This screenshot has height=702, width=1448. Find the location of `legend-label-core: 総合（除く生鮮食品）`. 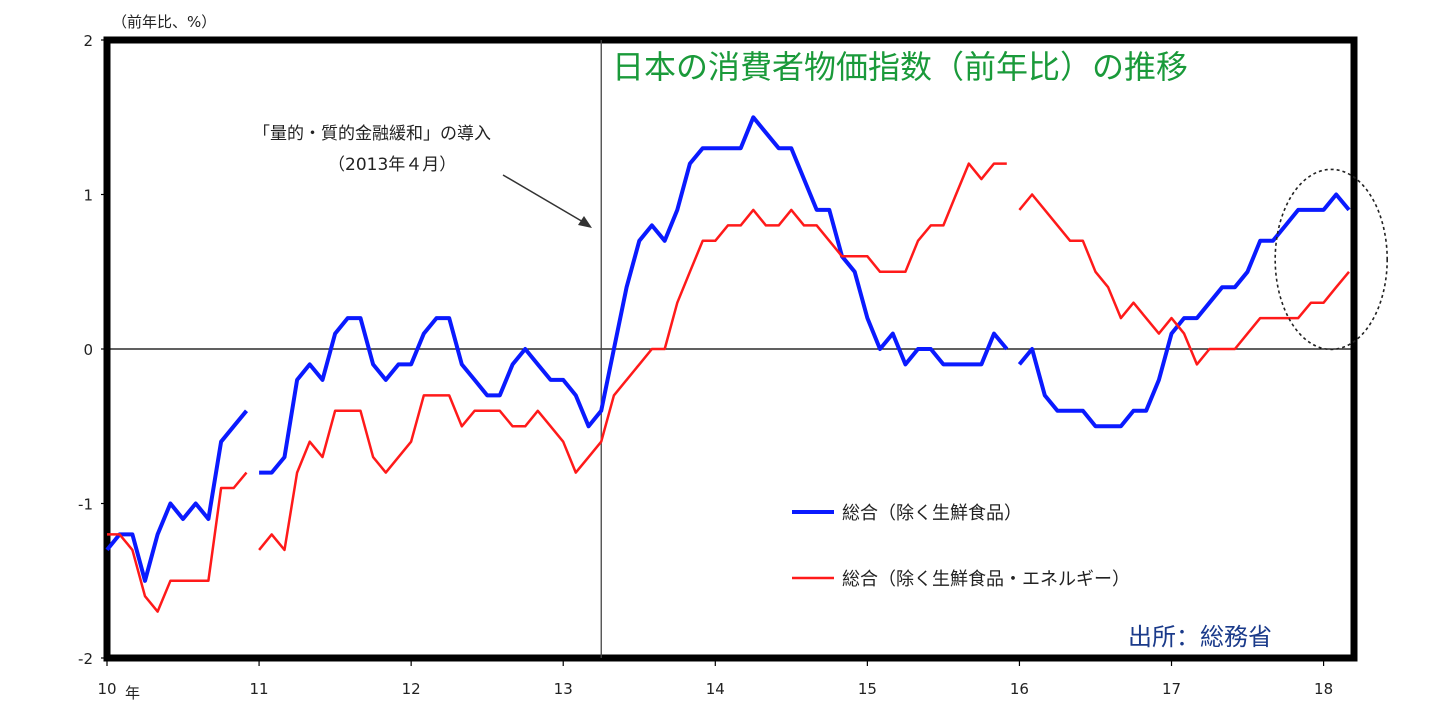

legend-label-core: 総合（除く生鮮食品） is located at coordinates (932, 513).